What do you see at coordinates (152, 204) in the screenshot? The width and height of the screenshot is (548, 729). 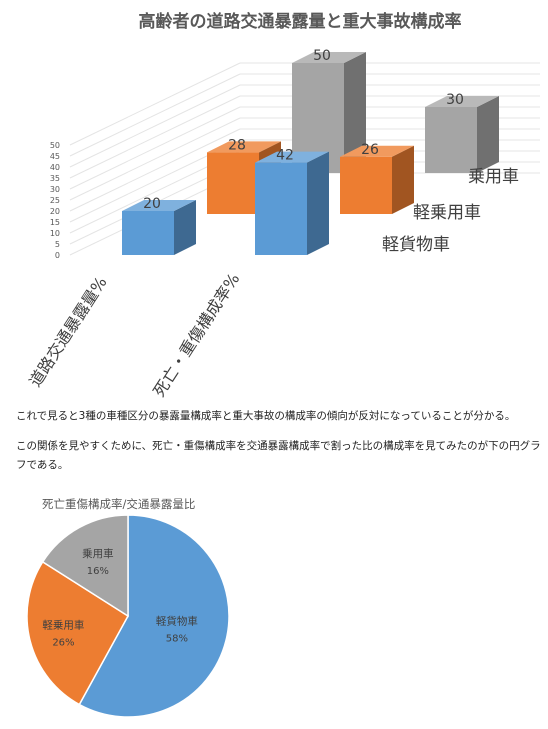 I see `bar-value-label: 20` at bounding box center [152, 204].